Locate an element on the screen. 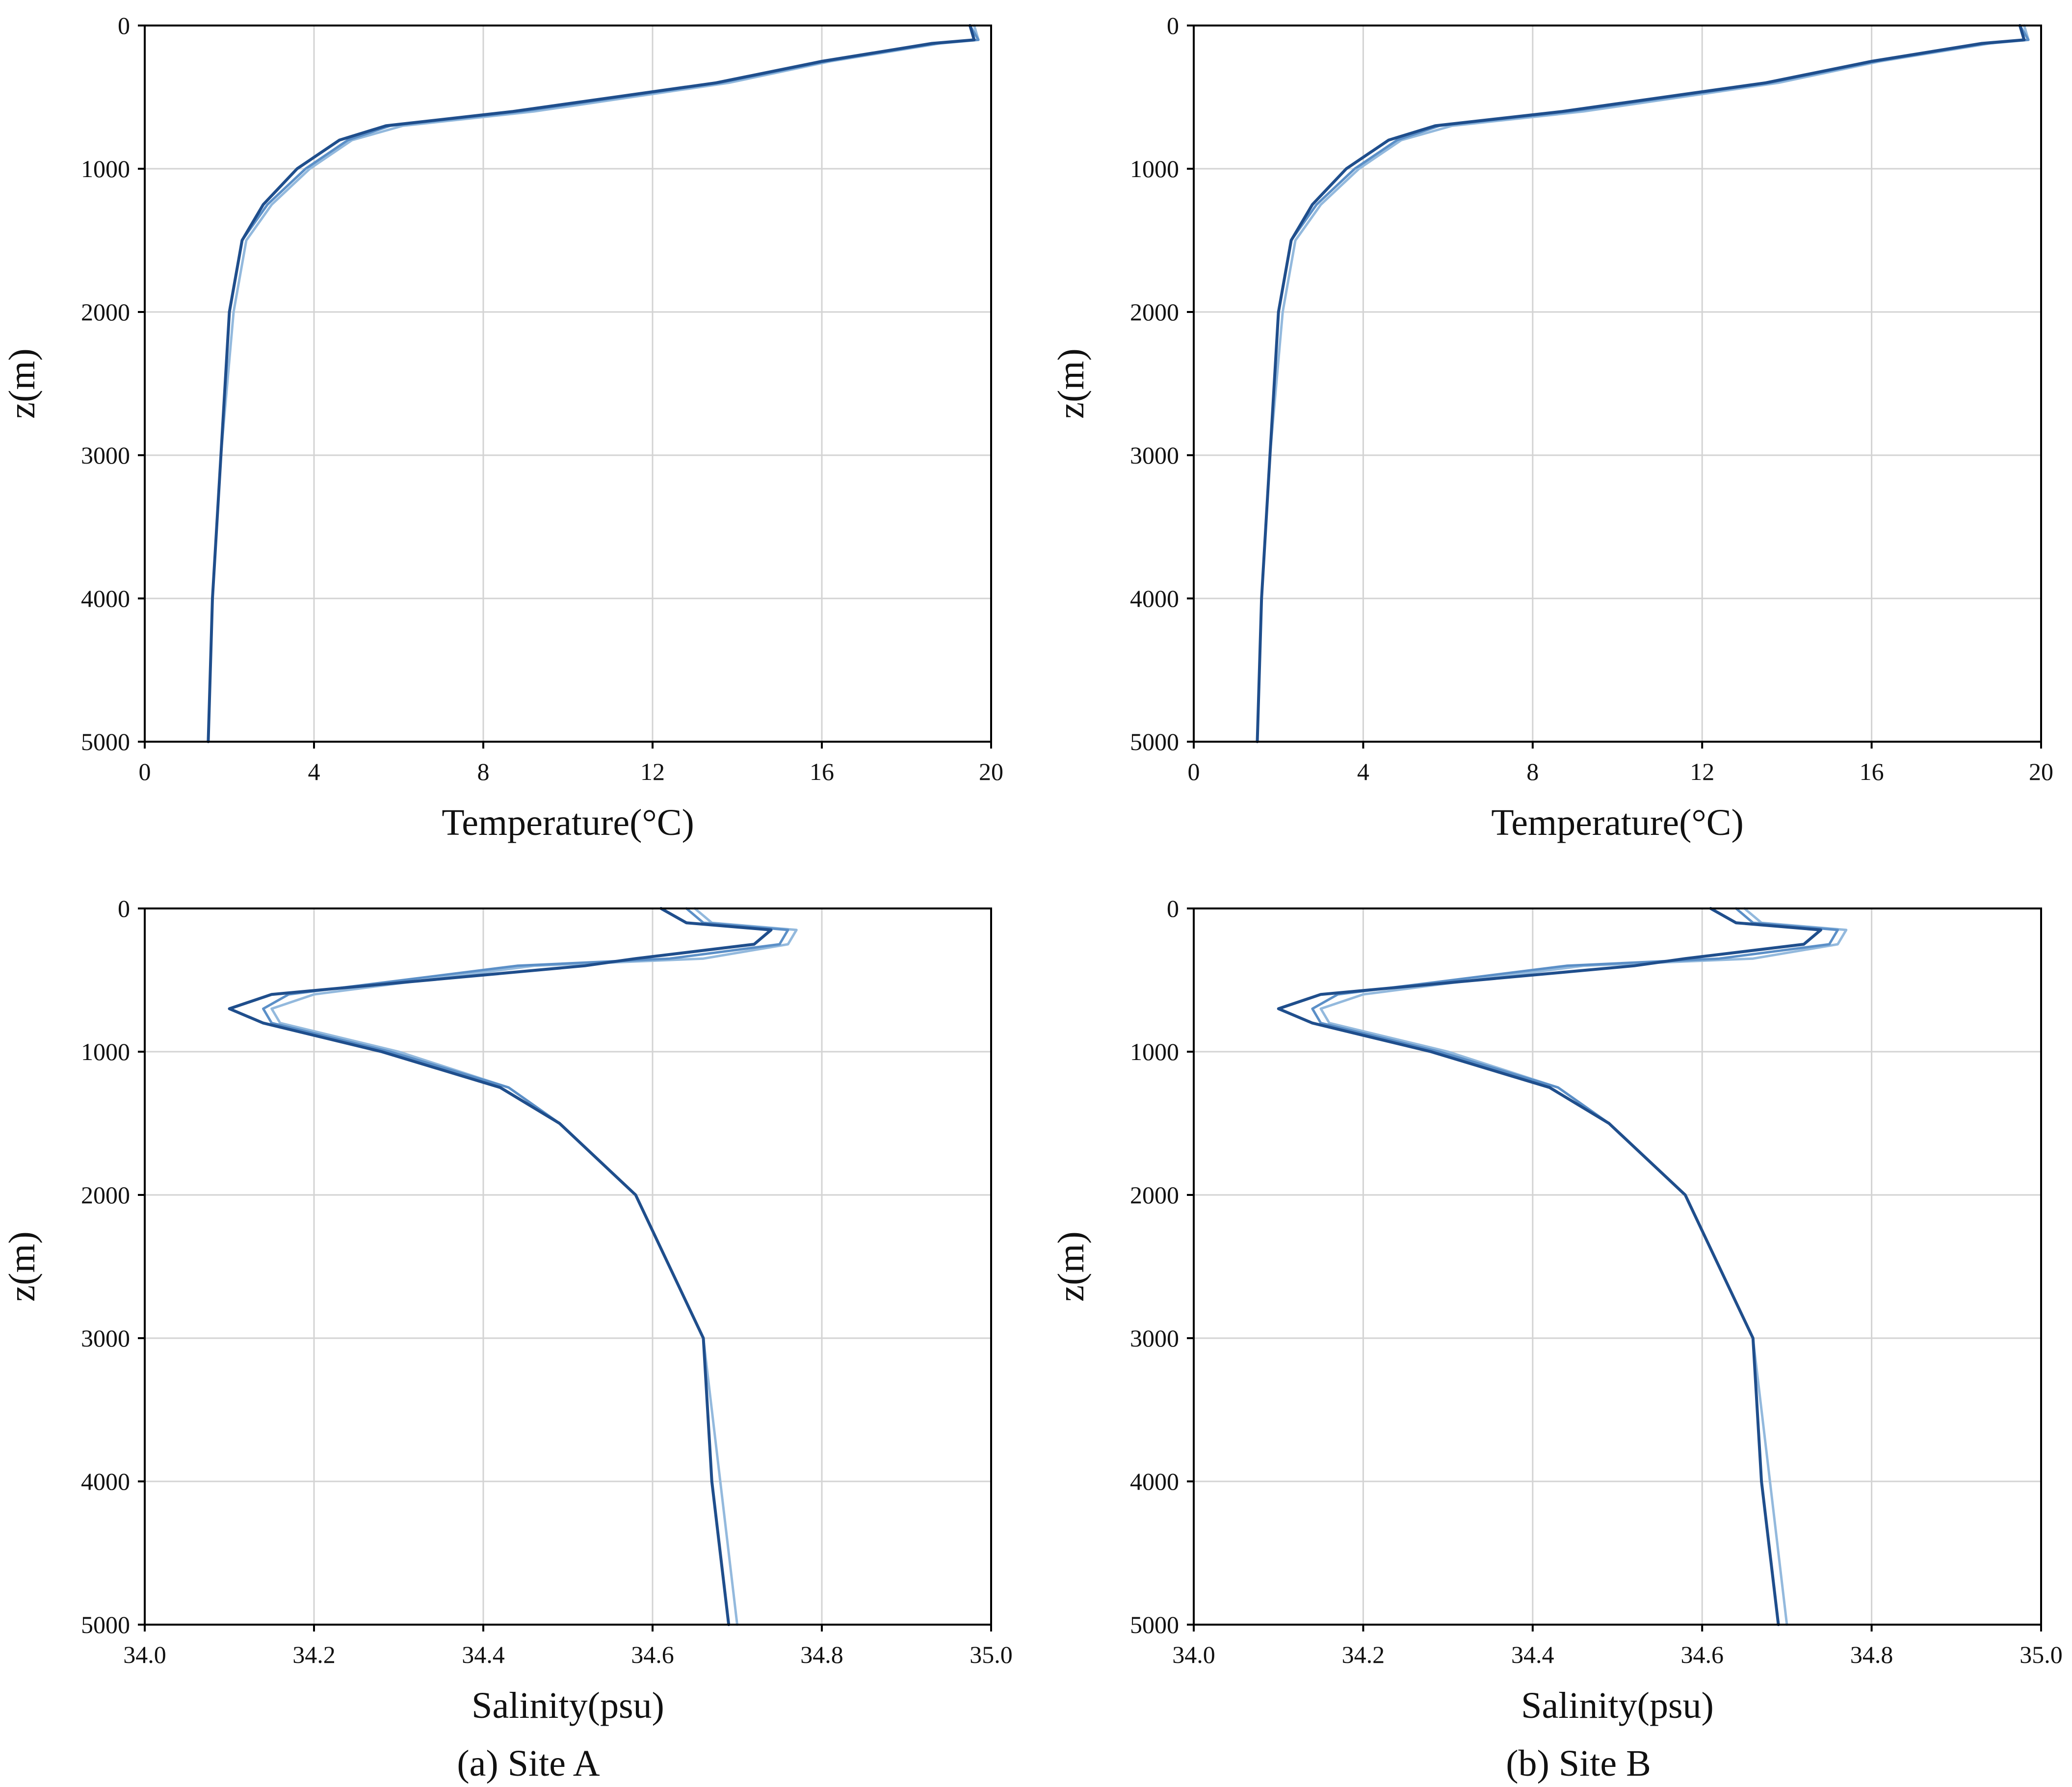 The width and height of the screenshot is (2072, 1787). caption-site-a: (a) Site A is located at coordinates (528, 1764).